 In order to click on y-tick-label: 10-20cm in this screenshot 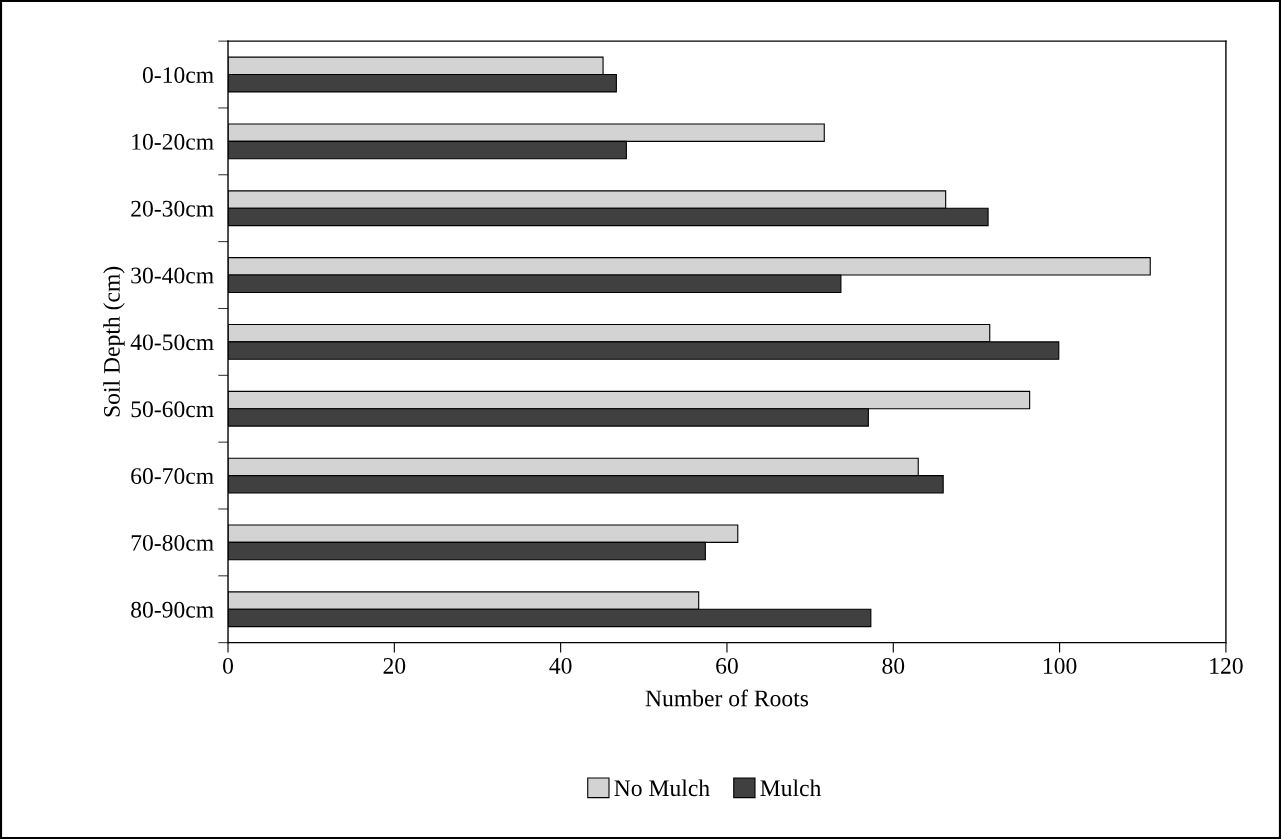, I will do `click(173, 141)`.